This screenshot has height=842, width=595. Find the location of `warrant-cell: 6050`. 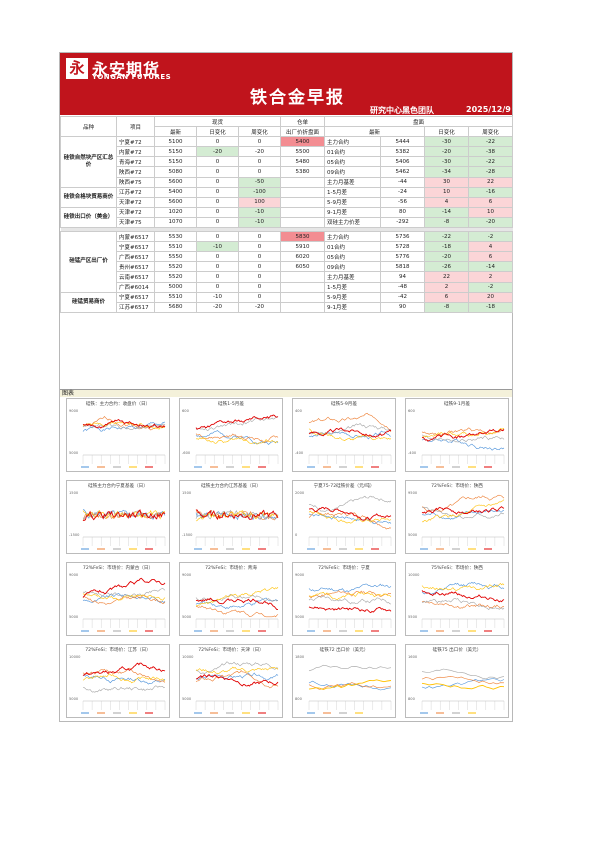

warrant-cell: 6050 is located at coordinates (303, 267).